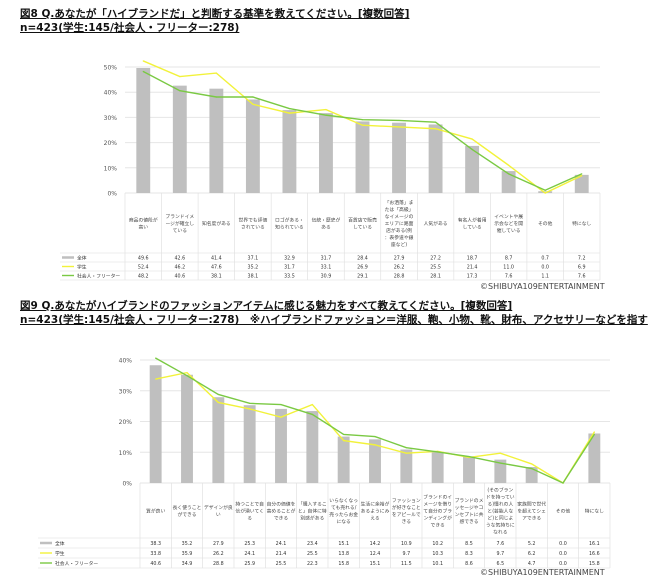  Describe the element at coordinates (155, 511) in the screenshot. I see `category-label: 質が良い` at that location.